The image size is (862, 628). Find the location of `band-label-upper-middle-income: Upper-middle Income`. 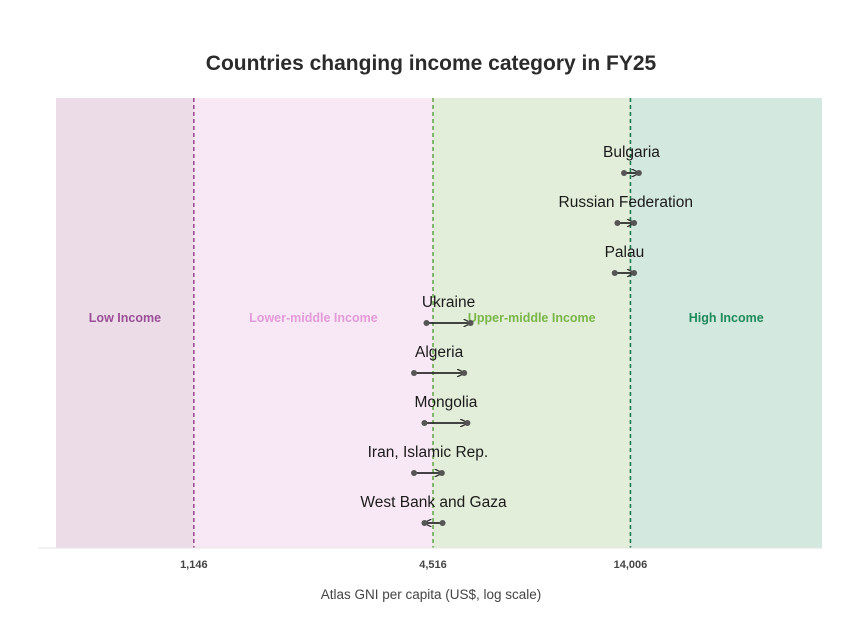

band-label-upper-middle-income: Upper-middle Income is located at coordinates (532, 318).